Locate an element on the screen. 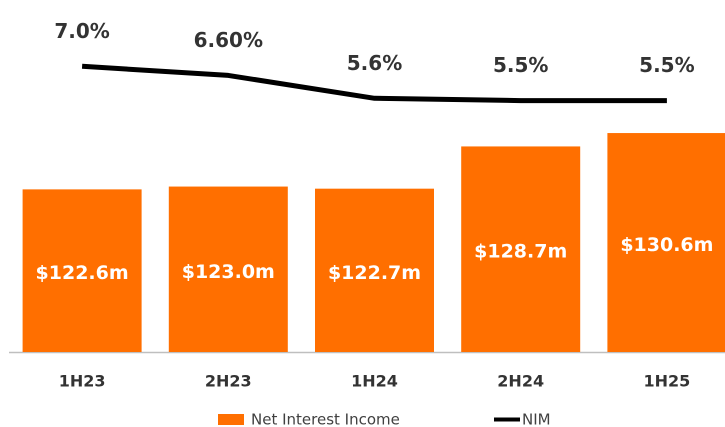 The height and width of the screenshot is (427, 725). bar-label: $122.6m is located at coordinates (82, 273).